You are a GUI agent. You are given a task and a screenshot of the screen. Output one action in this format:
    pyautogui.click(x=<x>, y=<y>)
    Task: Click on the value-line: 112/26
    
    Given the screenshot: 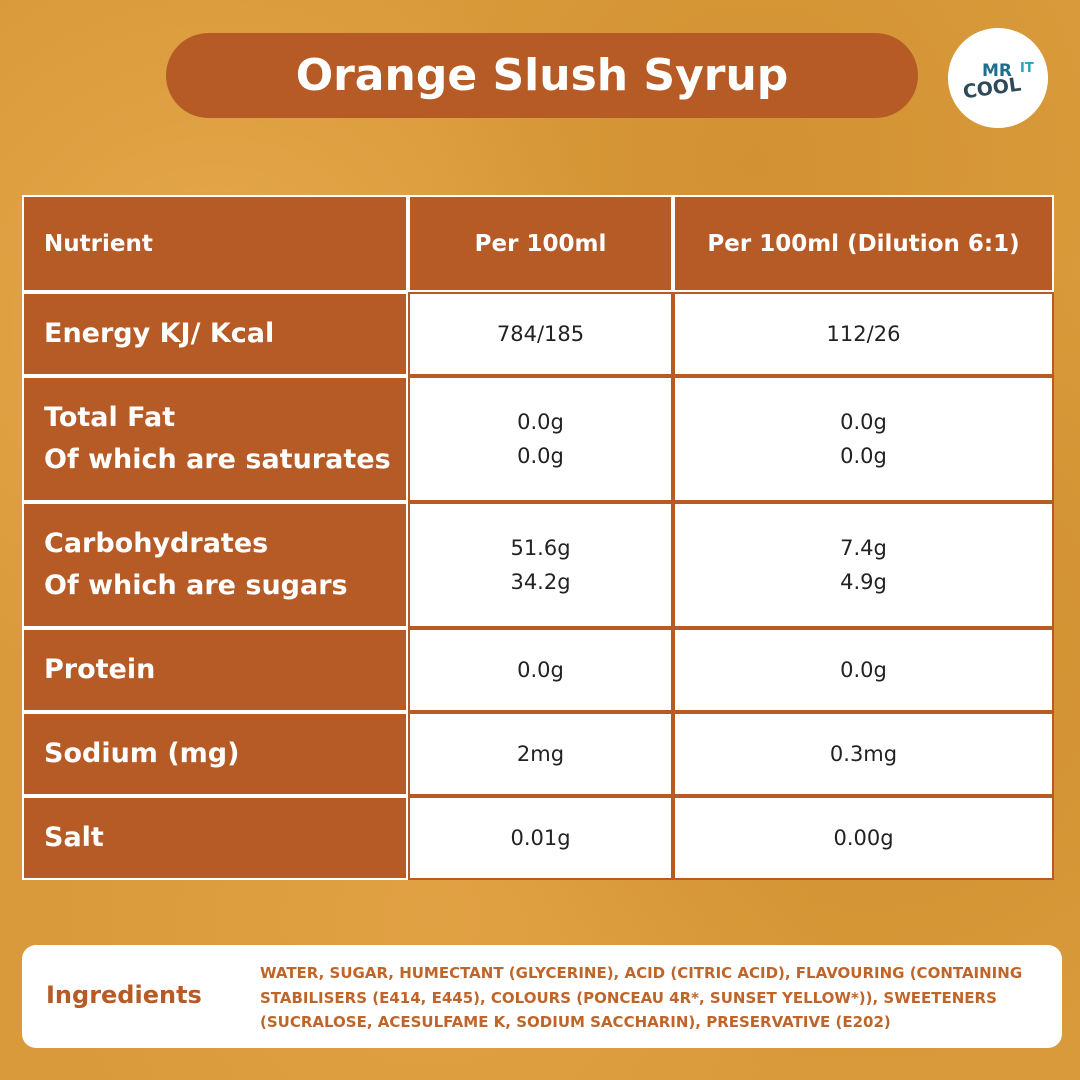 What is the action you would take?
    pyautogui.click(x=863, y=334)
    